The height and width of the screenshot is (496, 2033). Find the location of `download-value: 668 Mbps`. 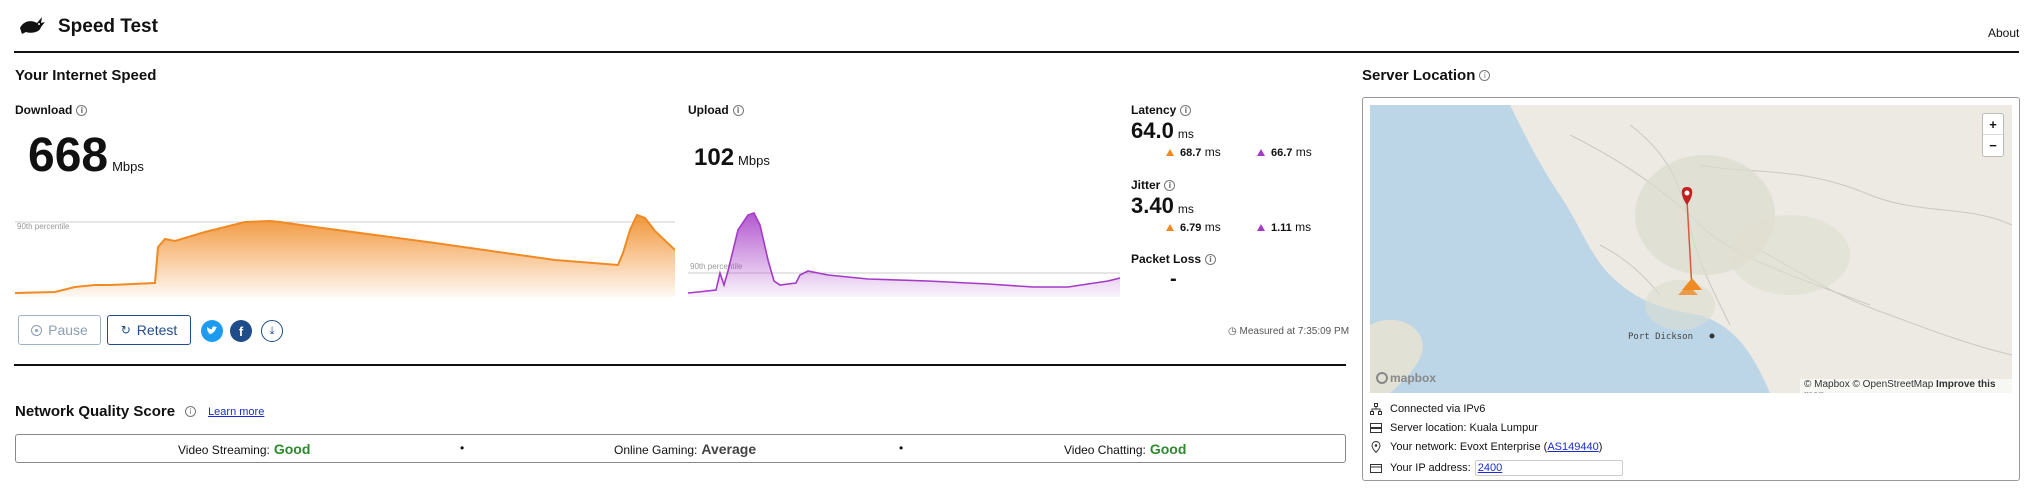

download-value: 668 Mbps is located at coordinates (86, 155).